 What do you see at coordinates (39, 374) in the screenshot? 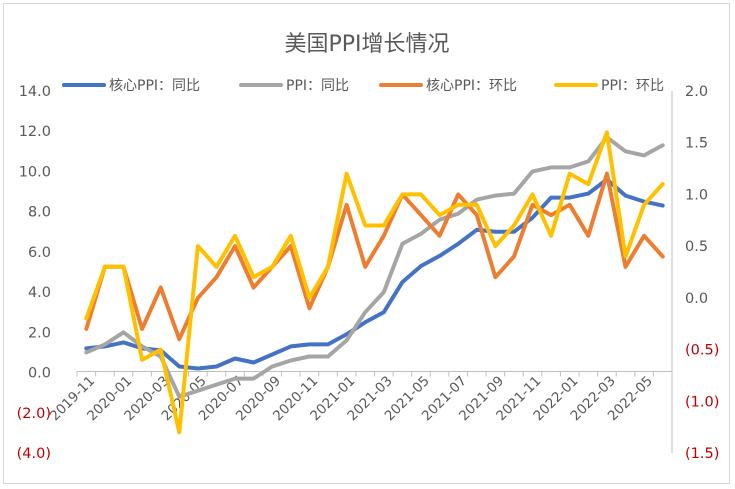
I see `y-left-tick-label: 0.0` at bounding box center [39, 374].